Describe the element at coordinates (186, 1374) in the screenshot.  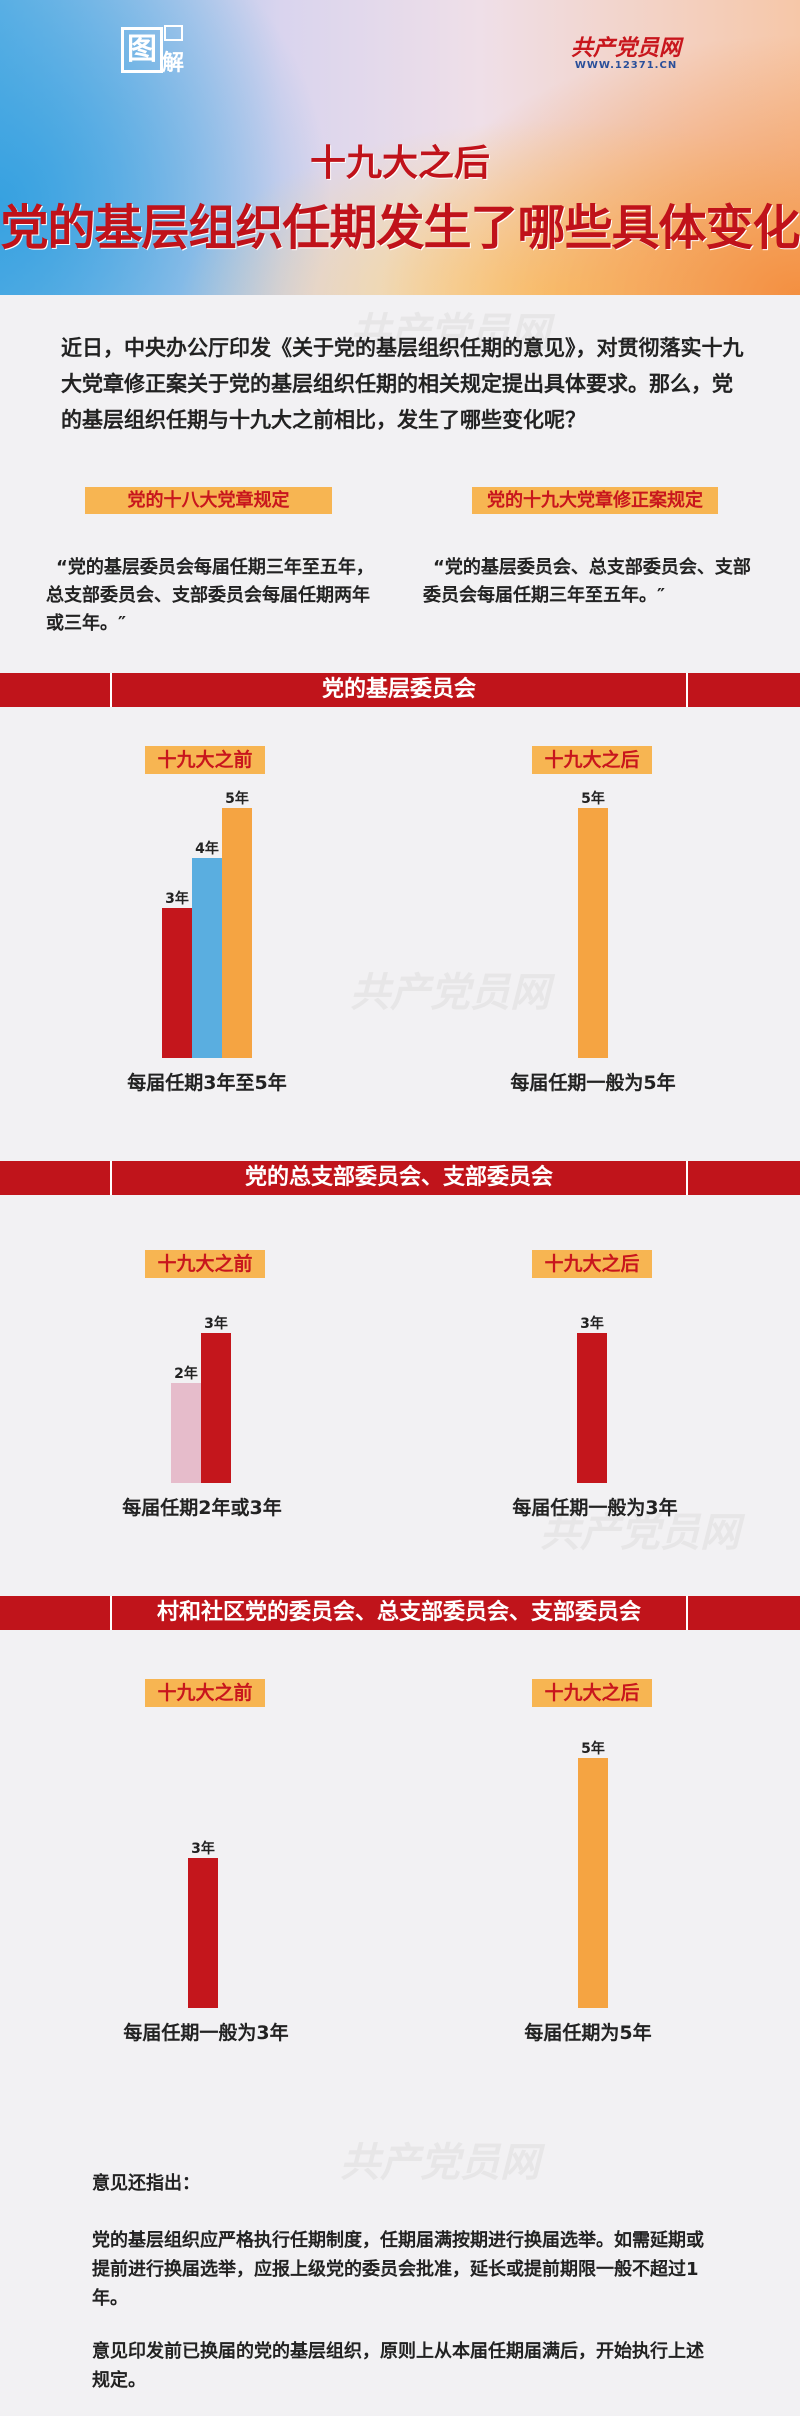
I see `bar-value-label: 2年` at that location.